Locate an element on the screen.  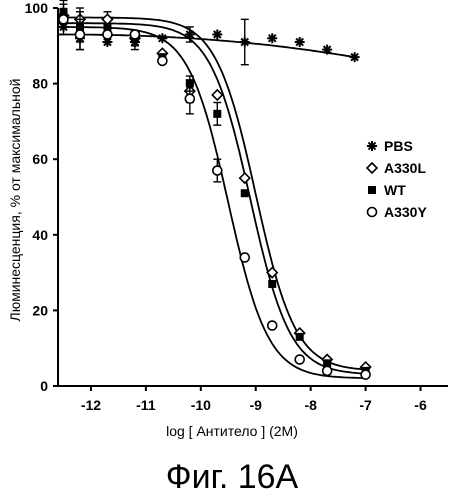
legend: PBS A330L WT A330Y is located at coordinates (397, 179).